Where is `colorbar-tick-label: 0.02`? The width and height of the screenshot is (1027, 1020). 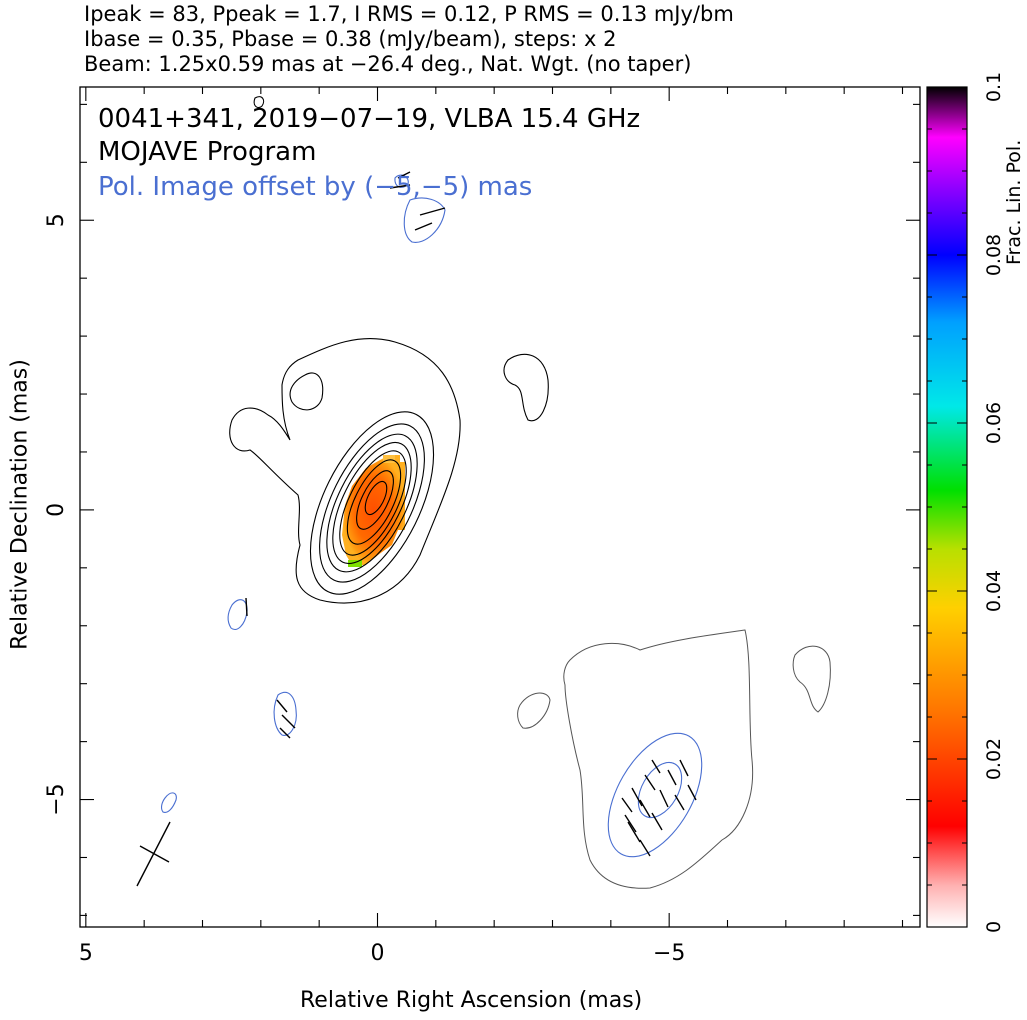
colorbar-tick-label: 0.02 is located at coordinates (994, 759).